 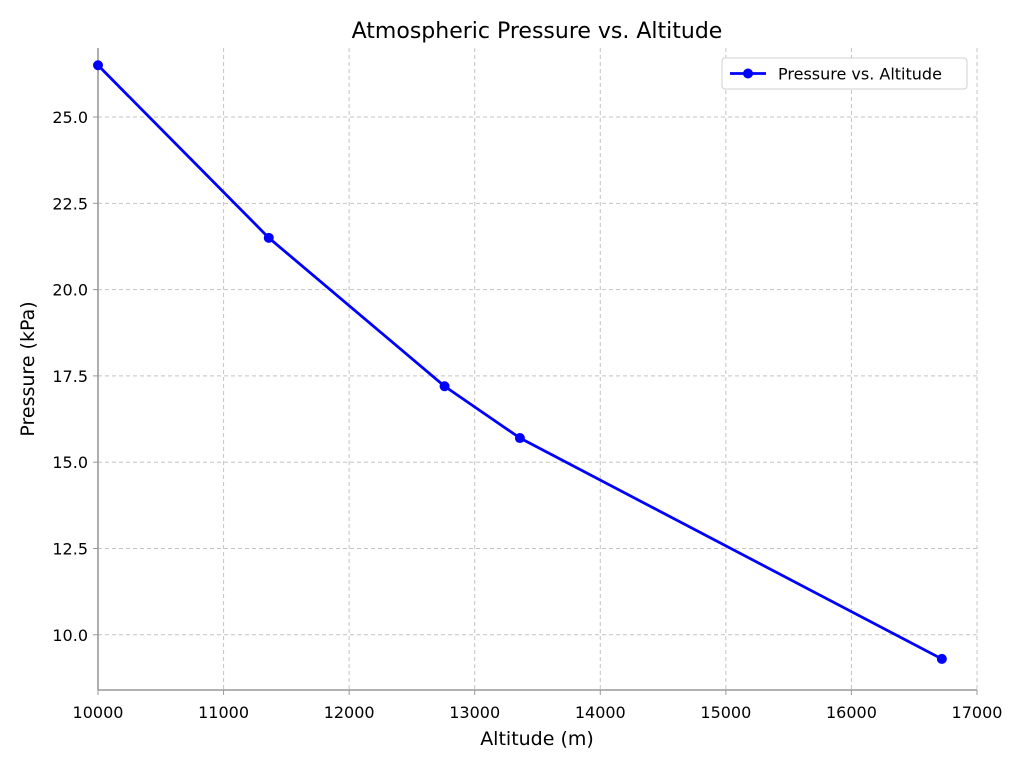 I want to click on y-tick-label: 15.0, so click(x=70, y=462).